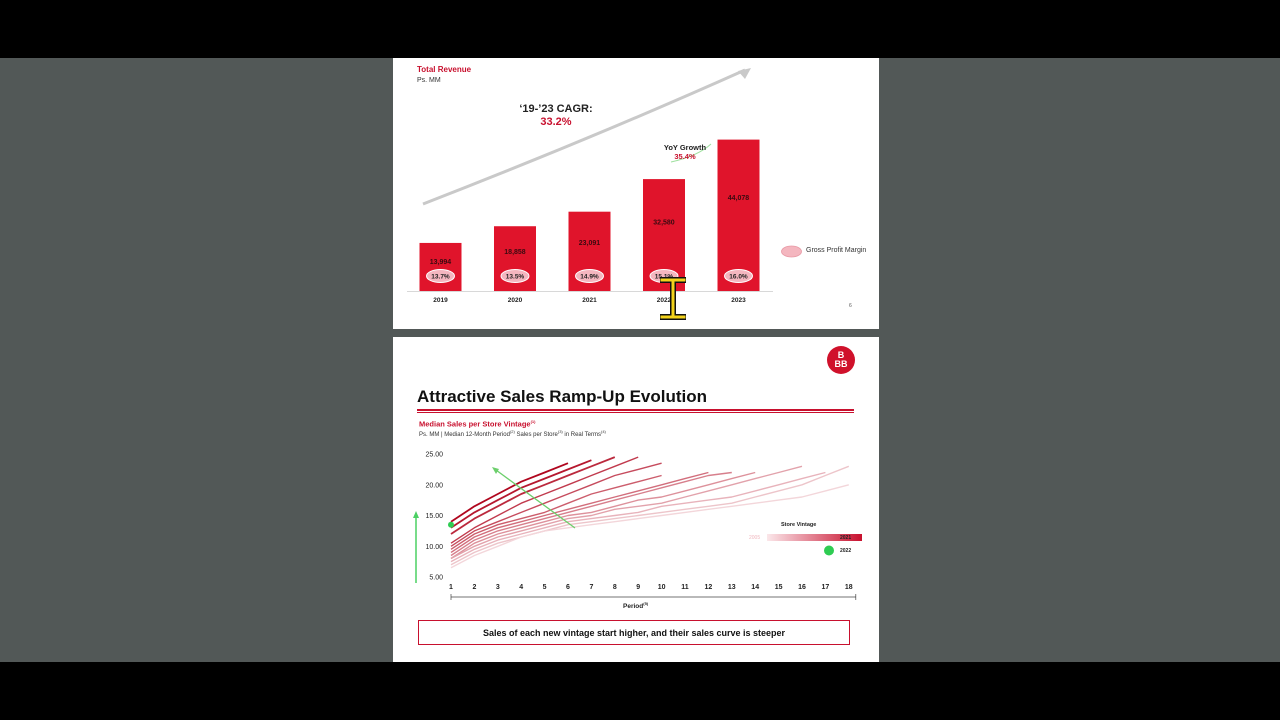 Image resolution: width=1280 pixels, height=720 pixels. Describe the element at coordinates (441, 262) in the screenshot. I see `revenue-bar-value: 13,994` at that location.